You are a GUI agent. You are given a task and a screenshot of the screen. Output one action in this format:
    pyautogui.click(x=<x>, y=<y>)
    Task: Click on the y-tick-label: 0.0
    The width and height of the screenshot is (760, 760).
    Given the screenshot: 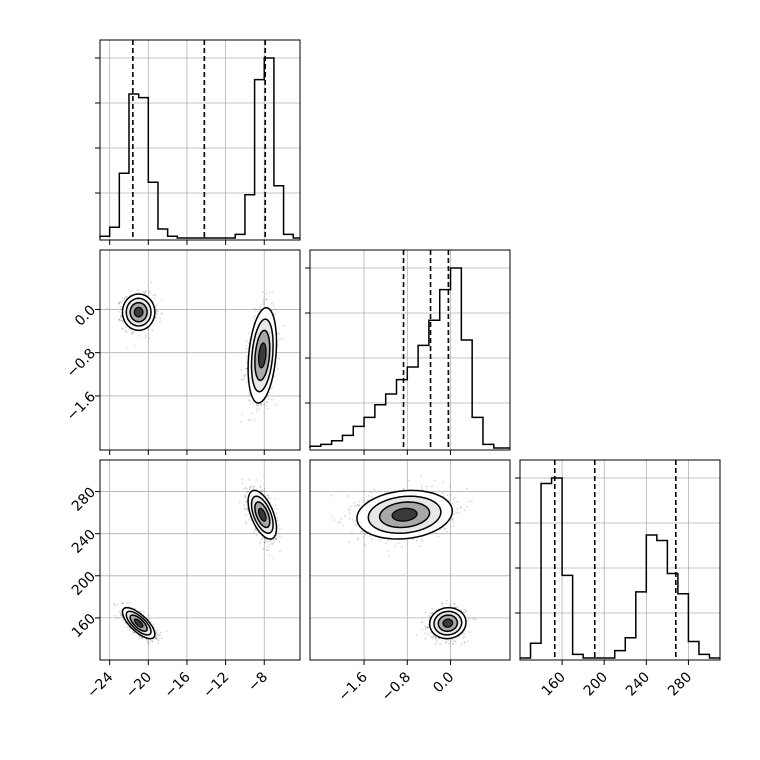 What is the action you would take?
    pyautogui.click(x=85, y=315)
    